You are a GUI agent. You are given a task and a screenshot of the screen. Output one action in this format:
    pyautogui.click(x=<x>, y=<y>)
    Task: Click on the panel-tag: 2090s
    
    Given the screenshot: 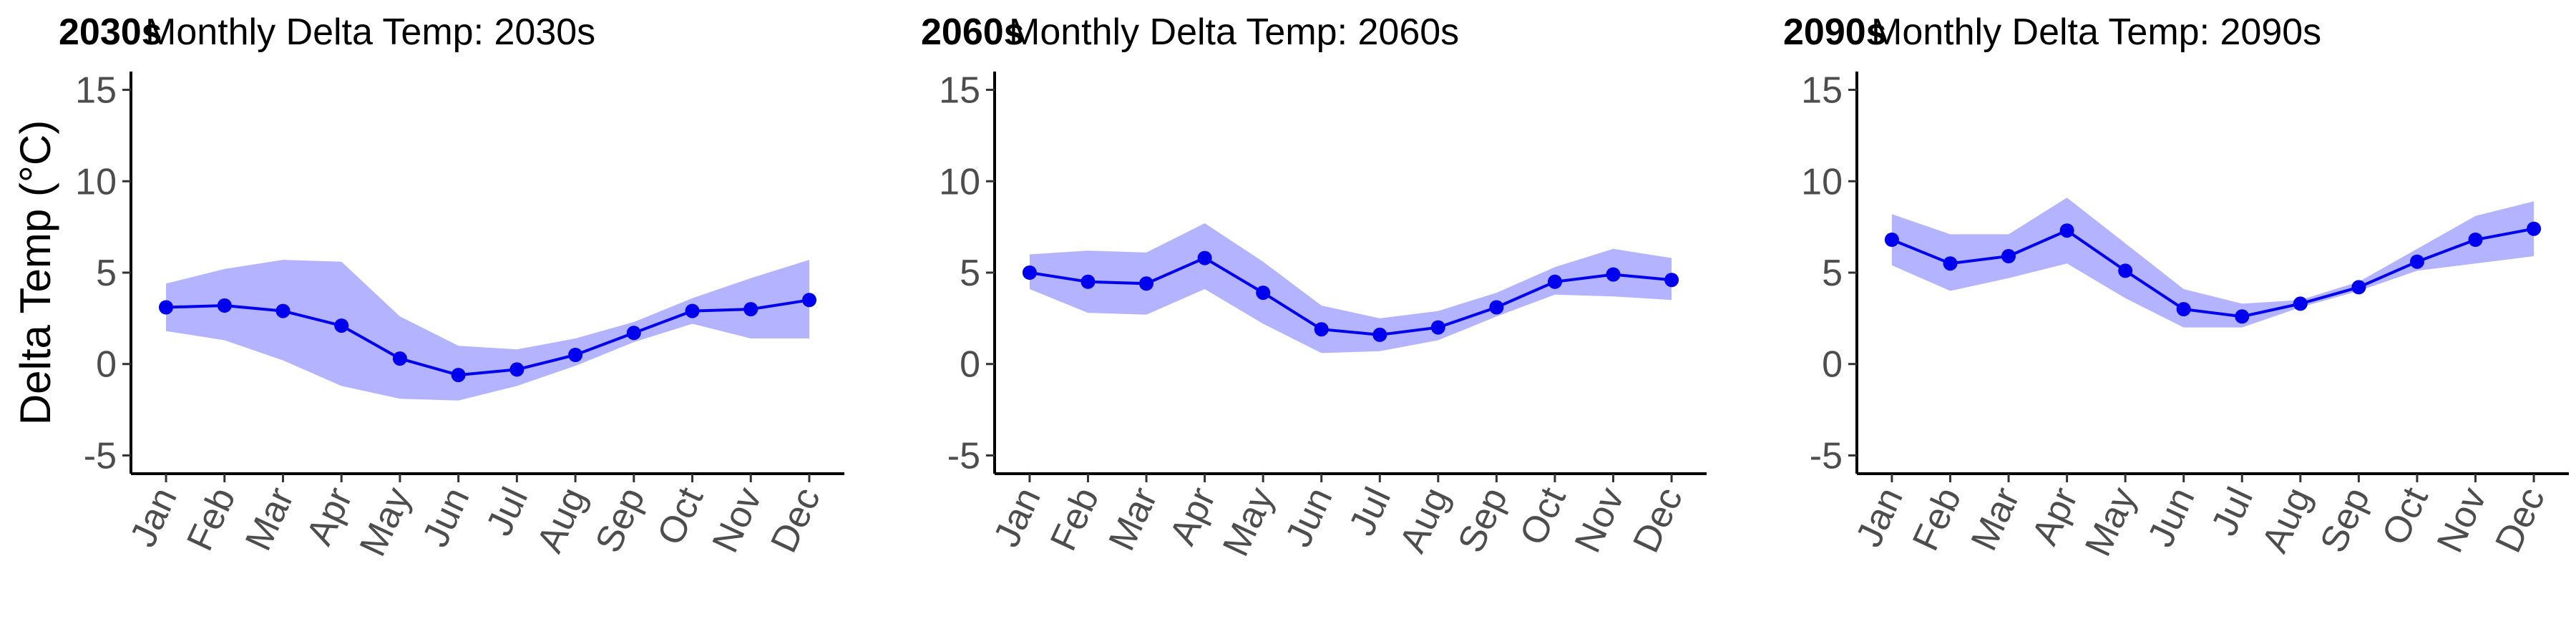 What is the action you would take?
    pyautogui.click(x=1835, y=32)
    